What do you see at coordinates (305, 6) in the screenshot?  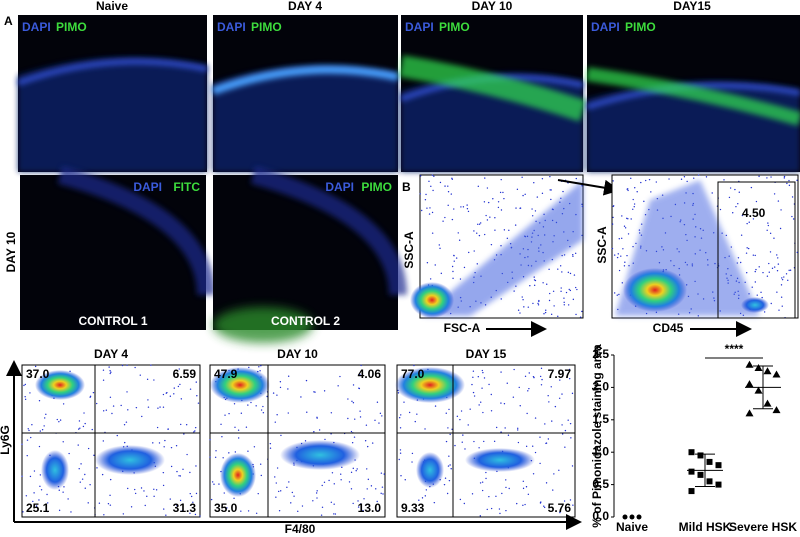 I see `column-title: DAY 4` at bounding box center [305, 6].